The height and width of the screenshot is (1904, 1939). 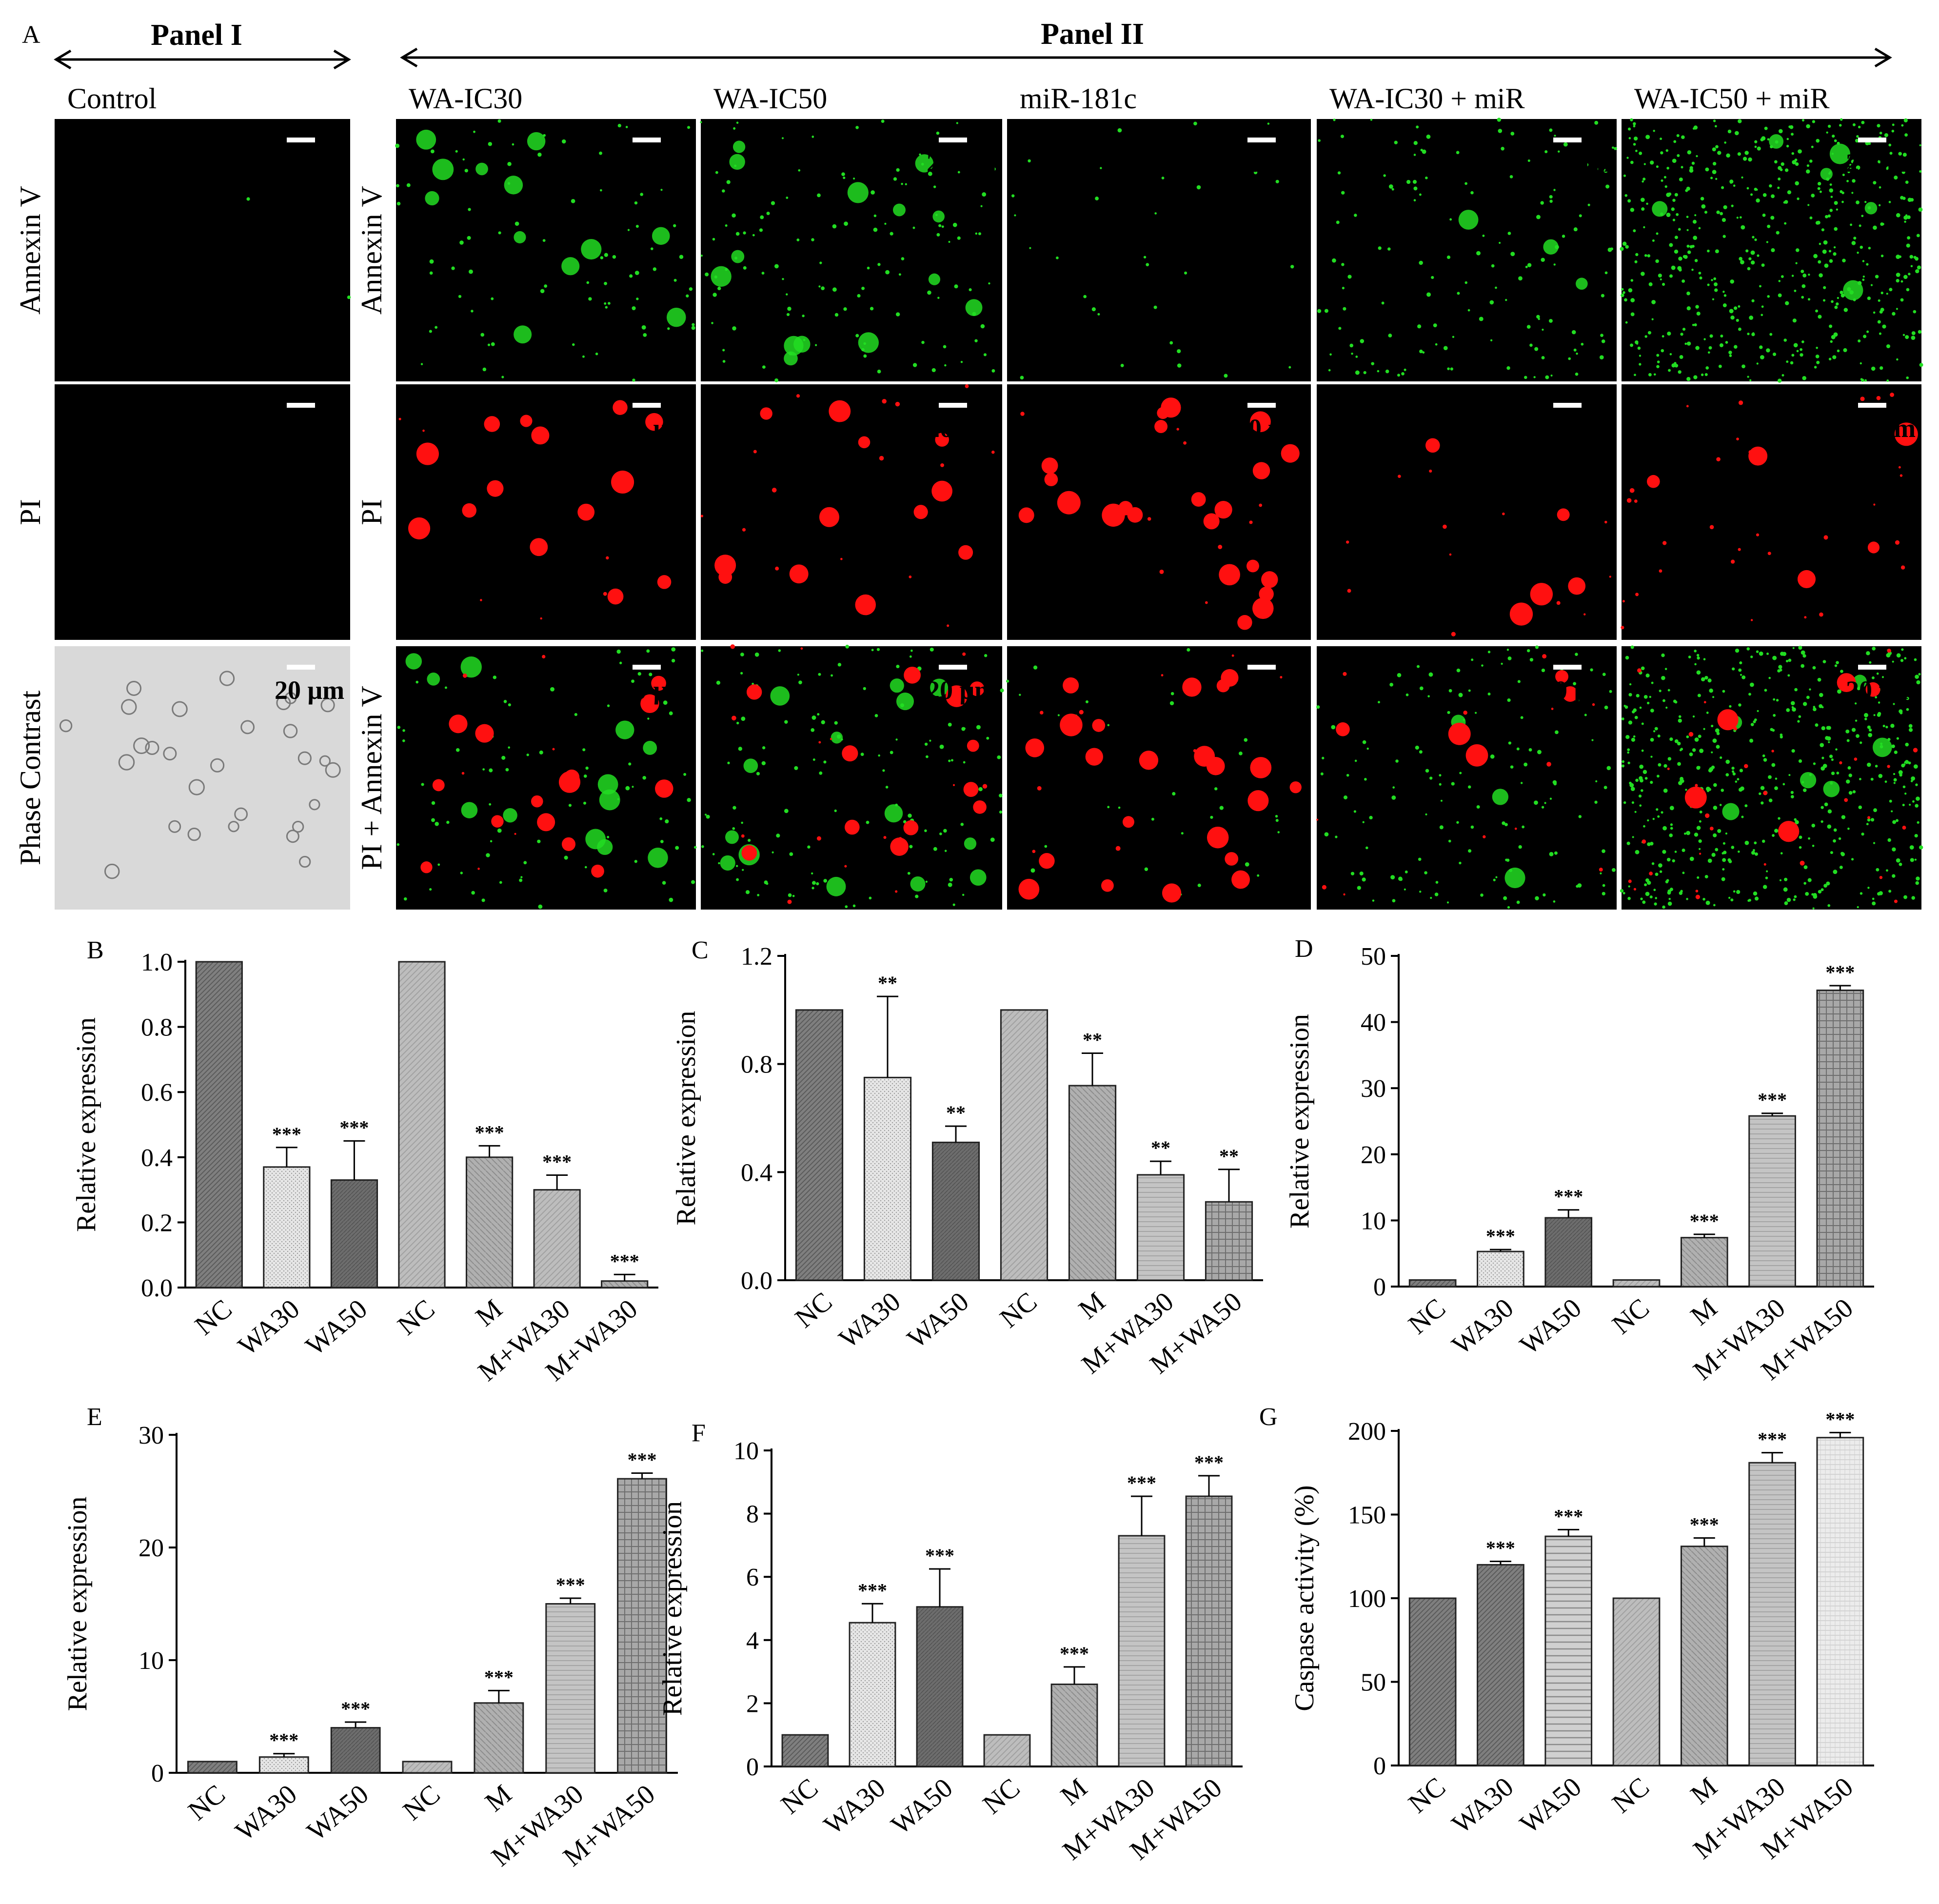 I want to click on scale-bar, so click(x=1872, y=405).